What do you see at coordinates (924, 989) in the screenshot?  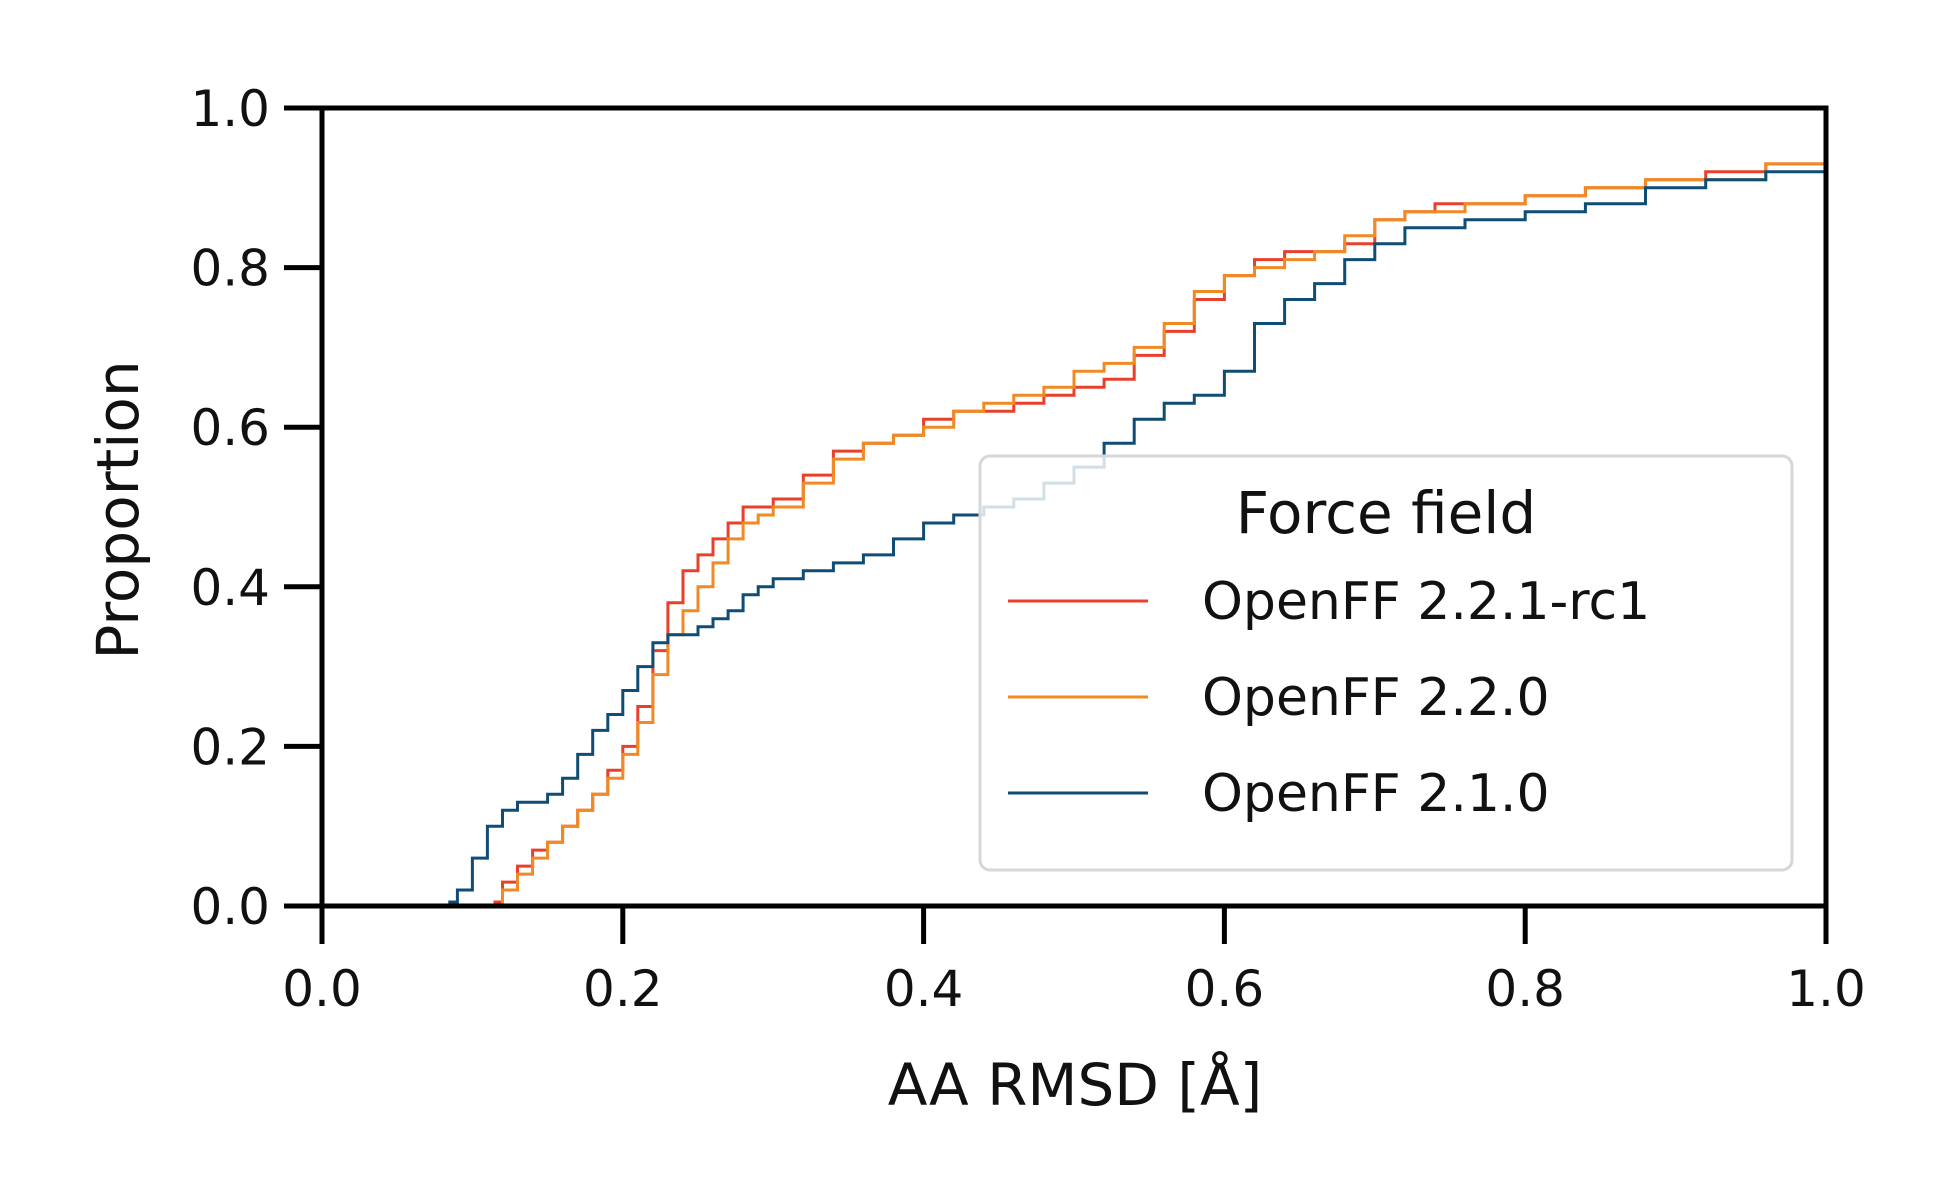 I see `x-tick-label: 0.4` at bounding box center [924, 989].